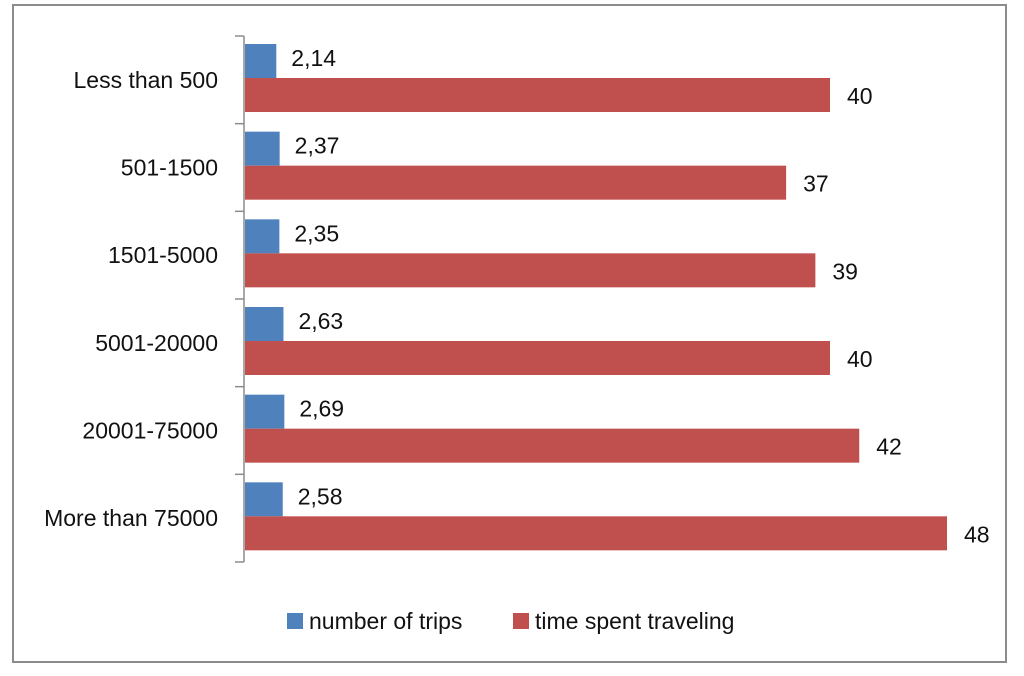 The height and width of the screenshot is (676, 1024). Describe the element at coordinates (320, 496) in the screenshot. I see `data-label-number-of-trips: 2,58` at that location.